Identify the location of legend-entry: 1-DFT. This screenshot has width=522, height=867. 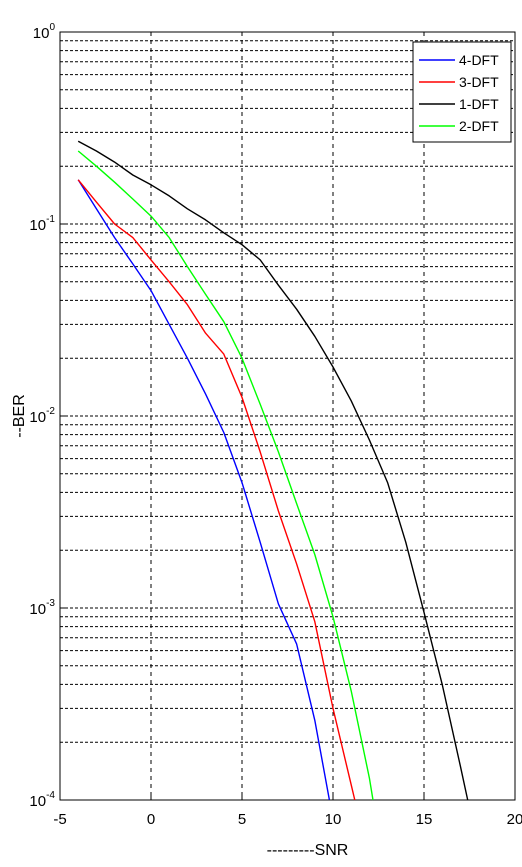
(479, 104).